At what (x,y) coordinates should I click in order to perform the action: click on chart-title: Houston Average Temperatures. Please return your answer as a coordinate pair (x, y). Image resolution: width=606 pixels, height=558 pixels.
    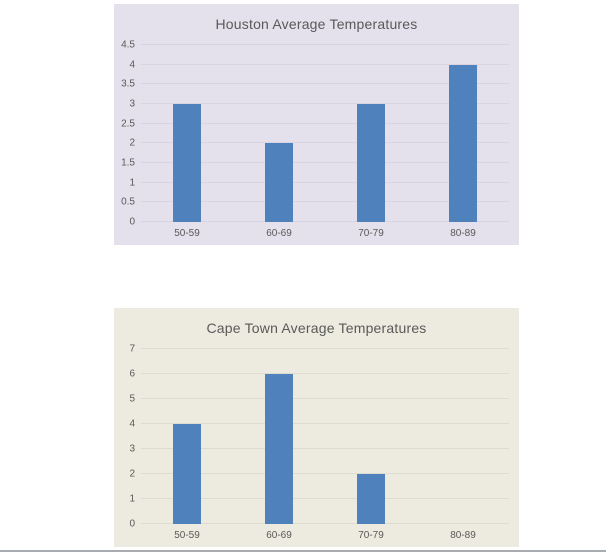
    Looking at the image, I should click on (316, 24).